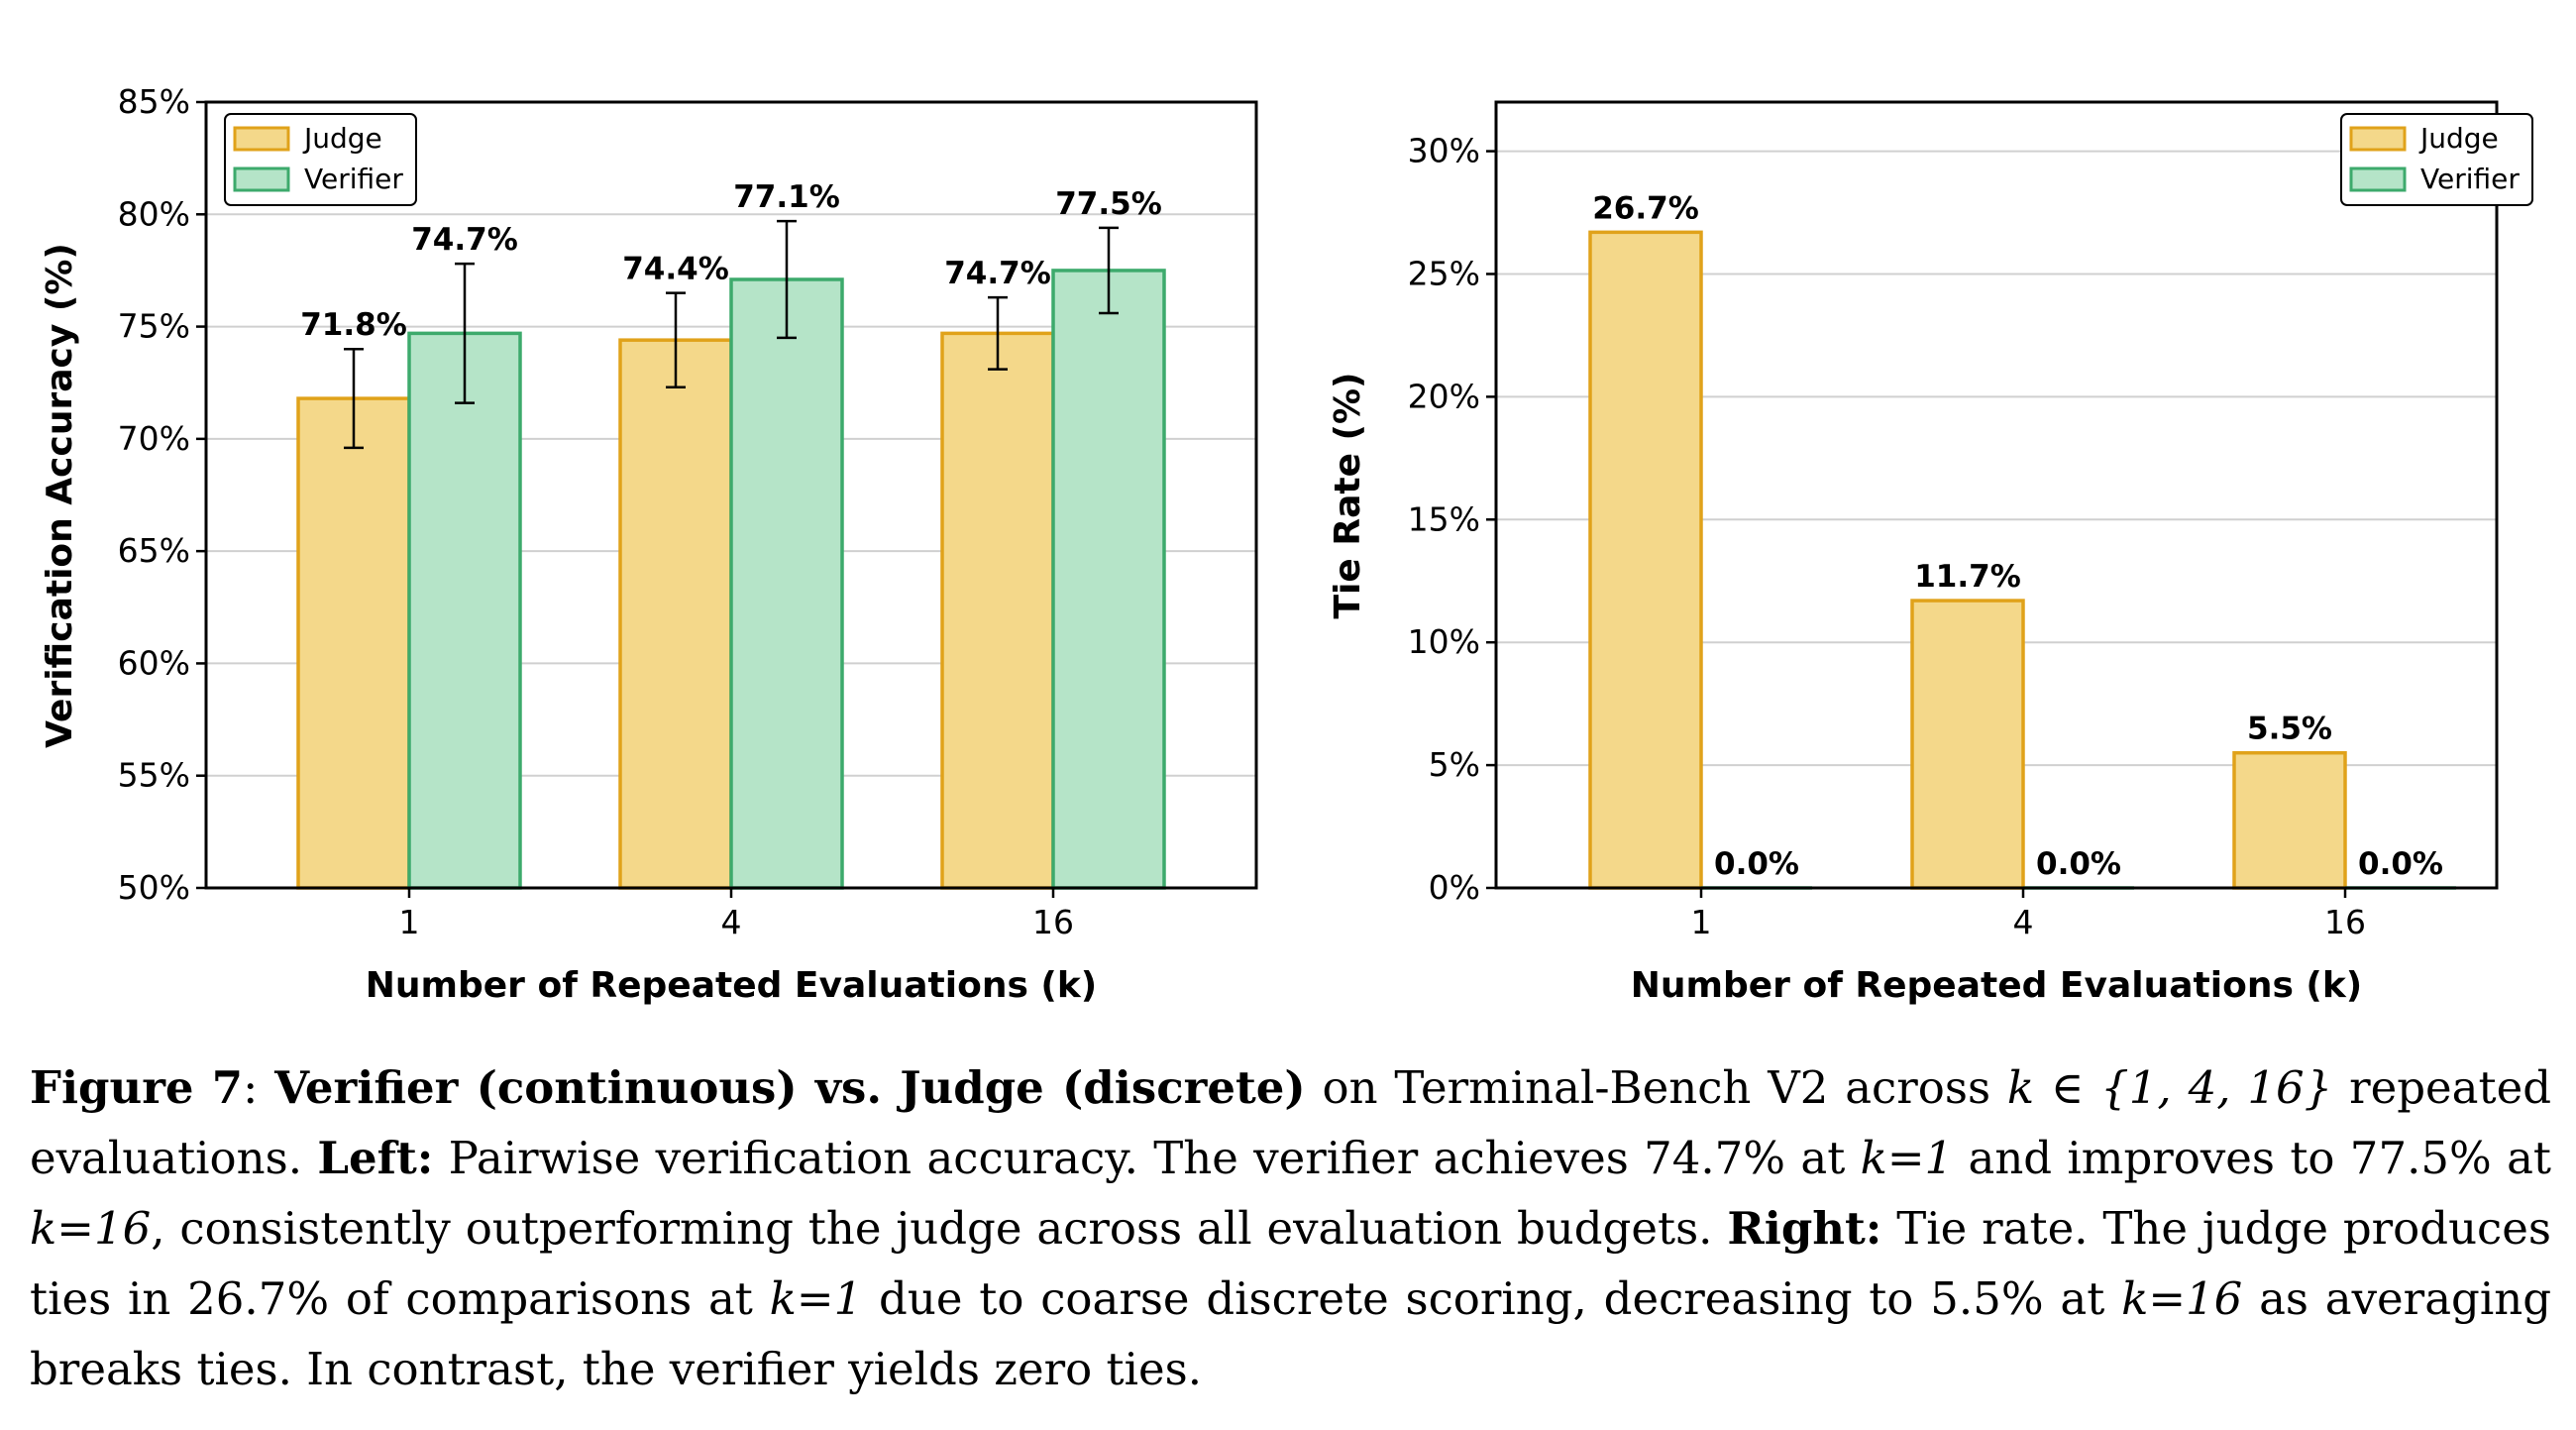  What do you see at coordinates (2252, 1158) in the screenshot?
I see `caption-text: and improves to 77.5% at` at bounding box center [2252, 1158].